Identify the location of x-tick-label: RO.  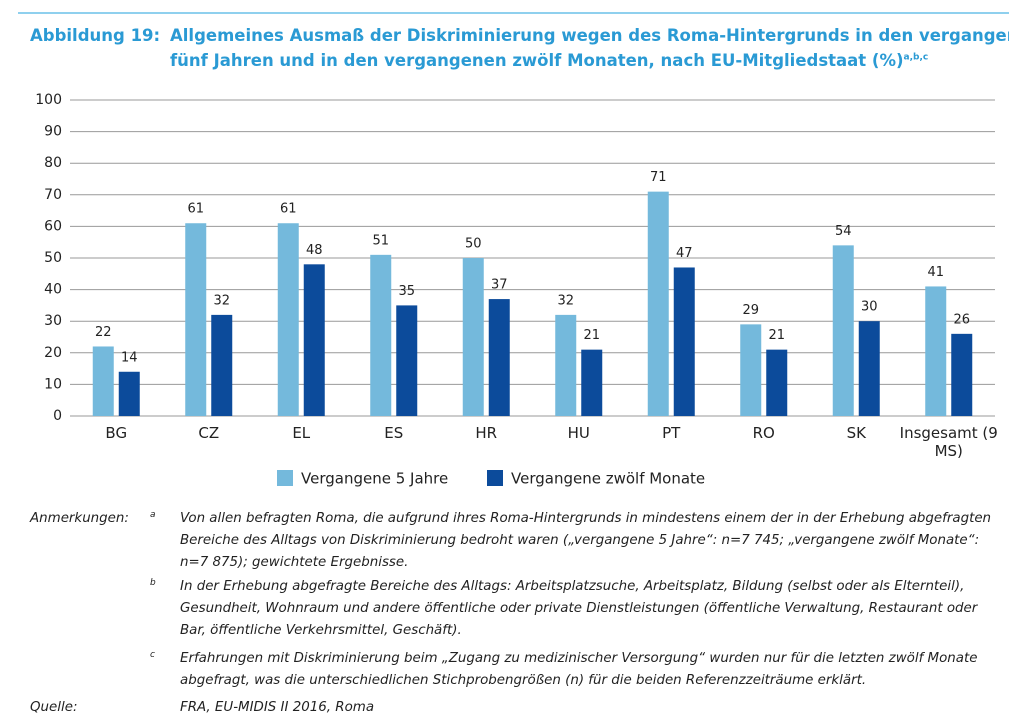
(763, 433).